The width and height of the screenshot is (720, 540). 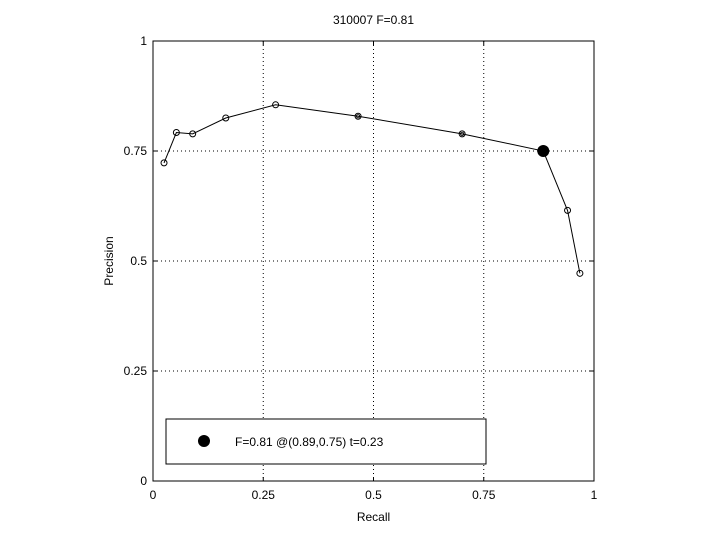 What do you see at coordinates (264, 495) in the screenshot?
I see `x-tick-label: 0.25` at bounding box center [264, 495].